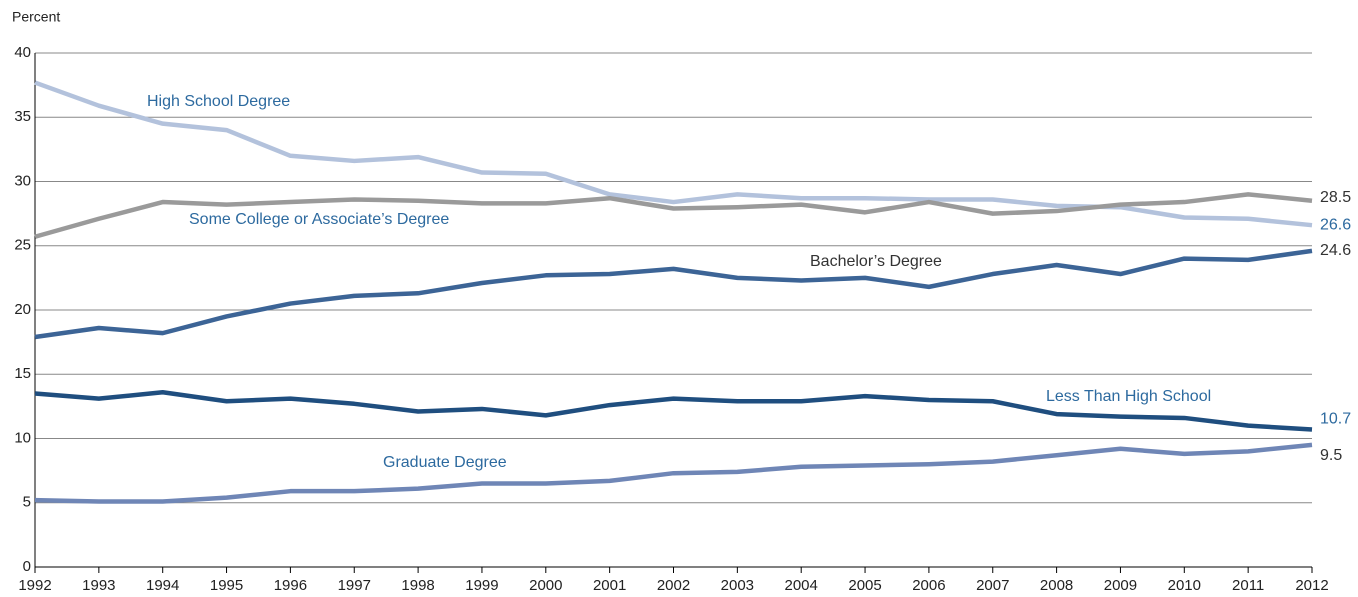 The image size is (1358, 597). I want to click on y-tick-label: 40, so click(22, 52).